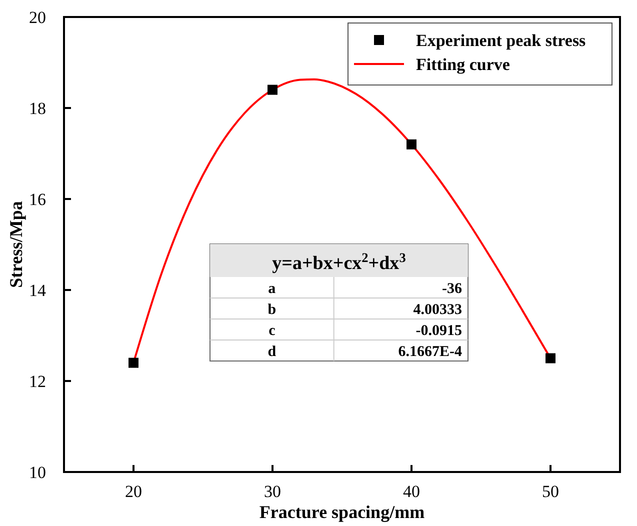  I want to click on annotation: c, so click(272, 331).